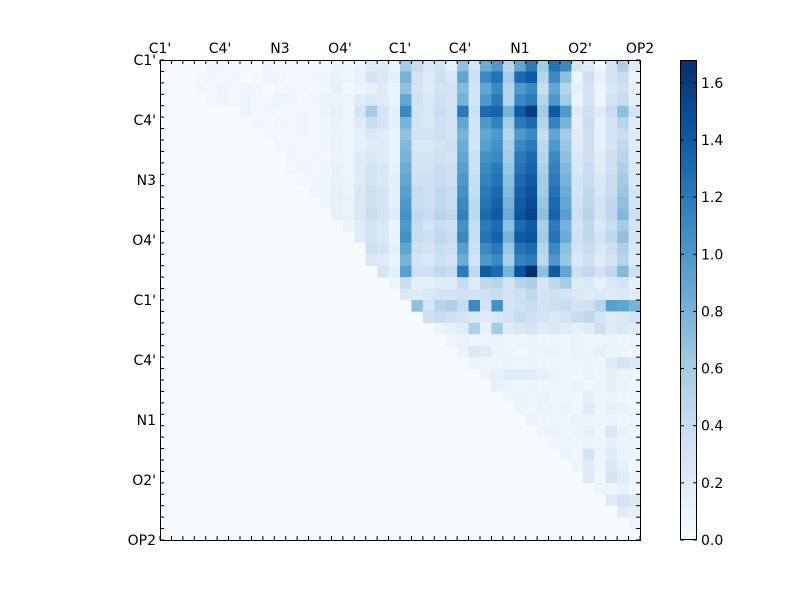 The width and height of the screenshot is (800, 600). What do you see at coordinates (279, 49) in the screenshot?
I see `x-tick-label: N3` at bounding box center [279, 49].